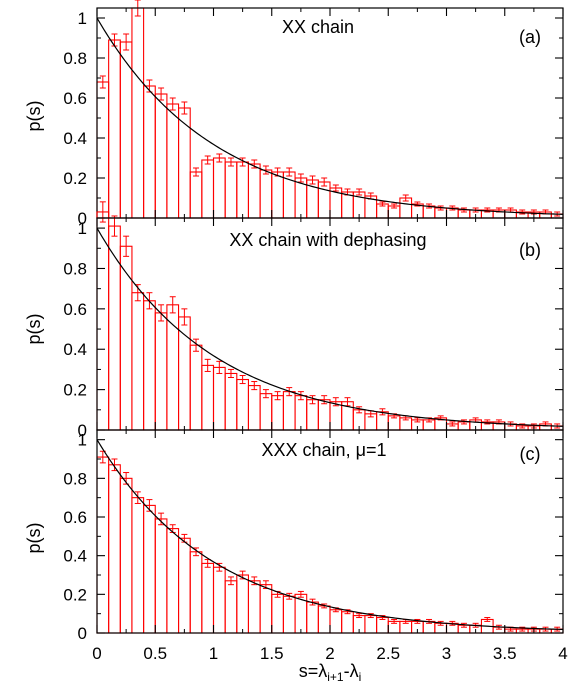 The height and width of the screenshot is (690, 573). I want to click on panel-a-label: (a), so click(530, 37).